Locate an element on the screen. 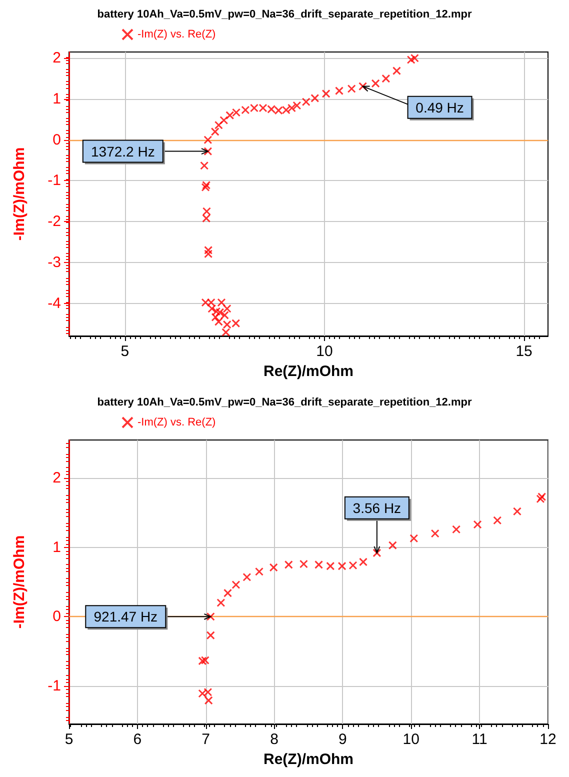 The width and height of the screenshot is (569, 777). x-tick-label: 8 is located at coordinates (274, 739).